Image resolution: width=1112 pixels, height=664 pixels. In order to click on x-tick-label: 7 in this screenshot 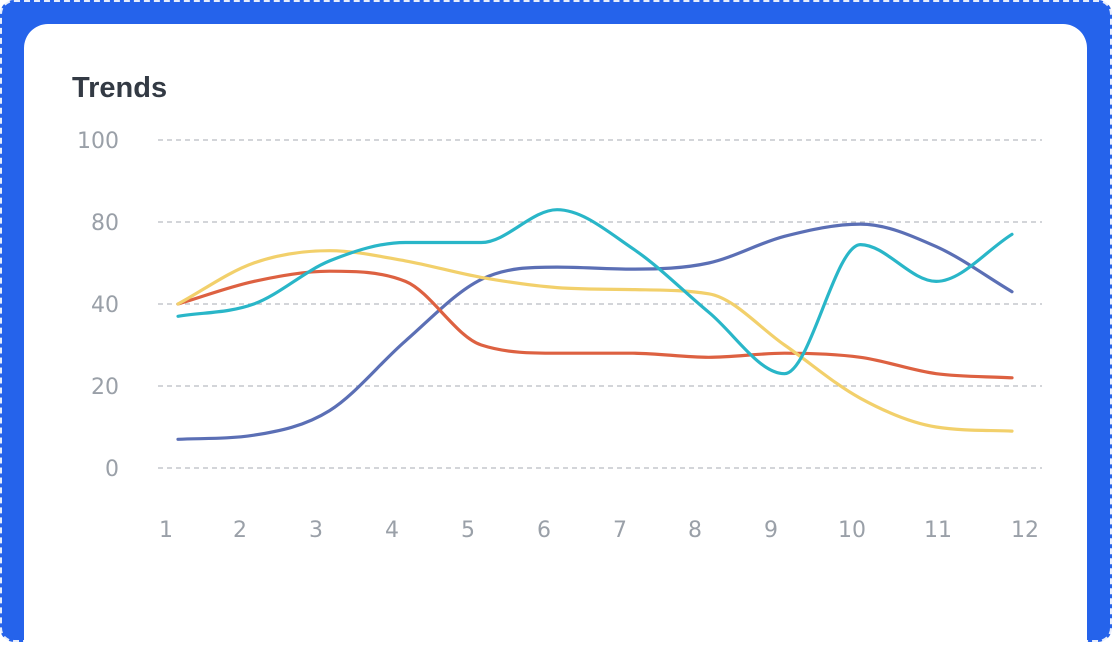, I will do `click(620, 530)`.